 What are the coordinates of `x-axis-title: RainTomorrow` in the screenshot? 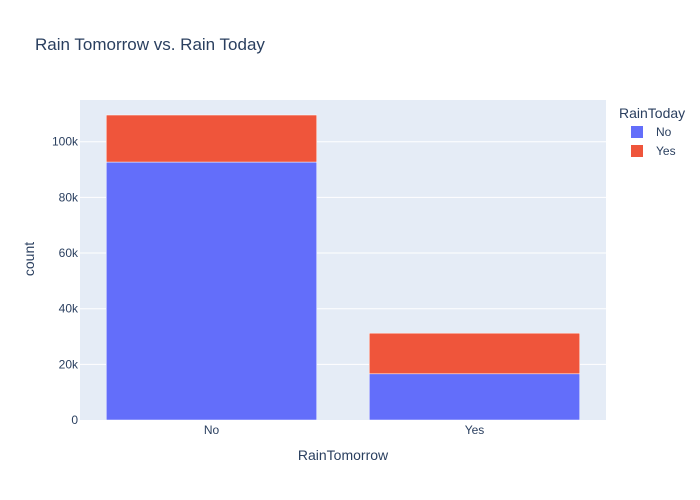 It's located at (343, 455).